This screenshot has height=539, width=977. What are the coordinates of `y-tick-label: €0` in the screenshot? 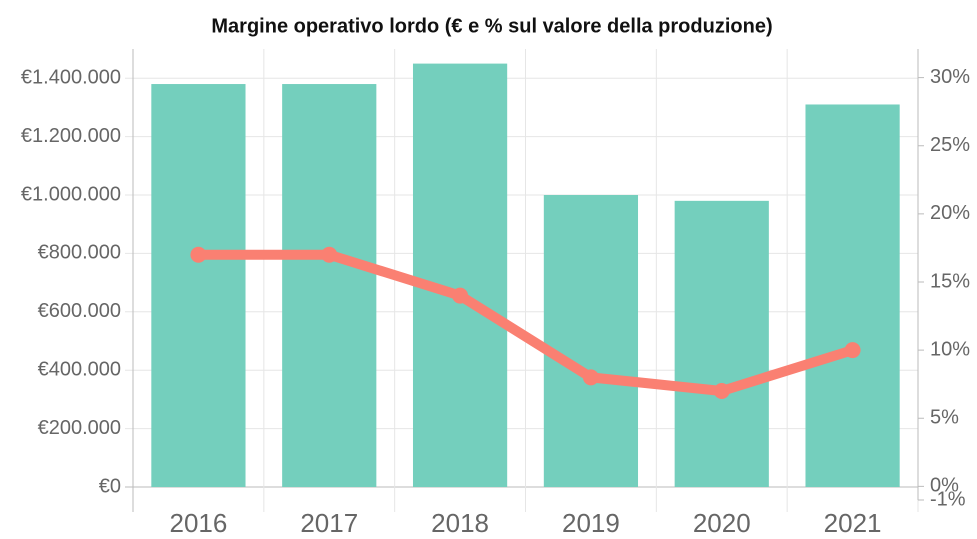 It's located at (110, 486).